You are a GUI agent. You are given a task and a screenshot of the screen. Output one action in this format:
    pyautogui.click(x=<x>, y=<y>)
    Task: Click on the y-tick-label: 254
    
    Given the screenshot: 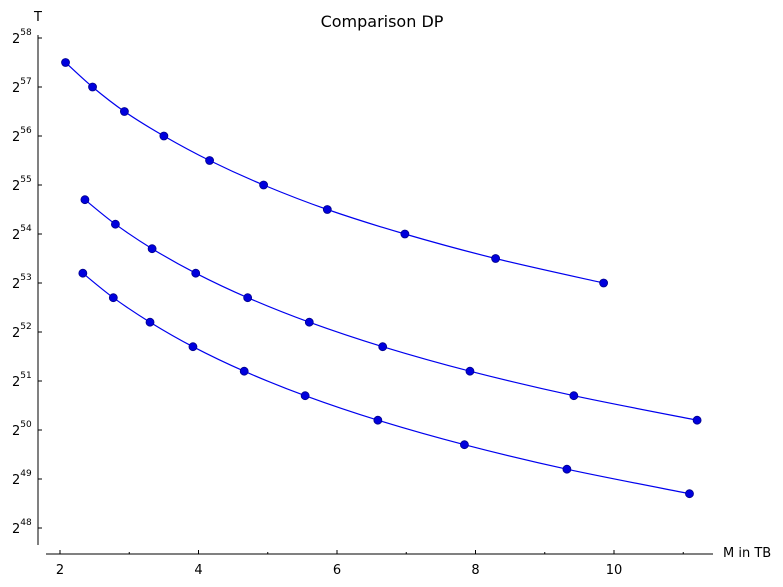 What is the action you would take?
    pyautogui.click(x=22, y=233)
    